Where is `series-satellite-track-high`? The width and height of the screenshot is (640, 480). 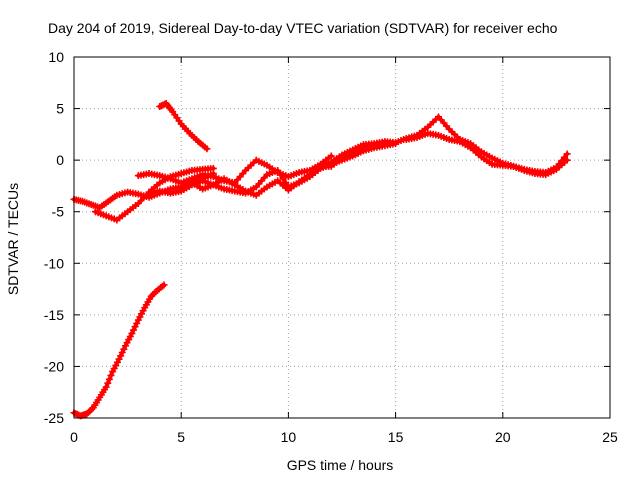
series-satellite-track-high is located at coordinates (183, 126).